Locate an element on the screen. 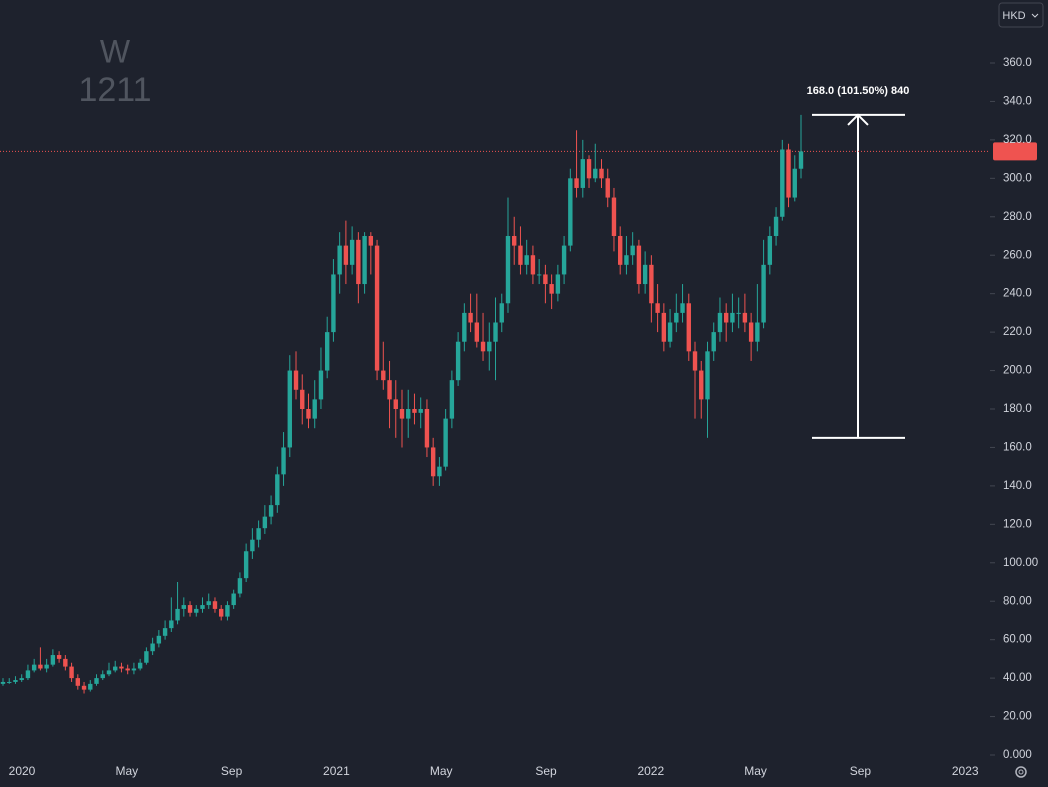 The image size is (1048, 787). y-tick-label: 220.0 is located at coordinates (1017, 332).